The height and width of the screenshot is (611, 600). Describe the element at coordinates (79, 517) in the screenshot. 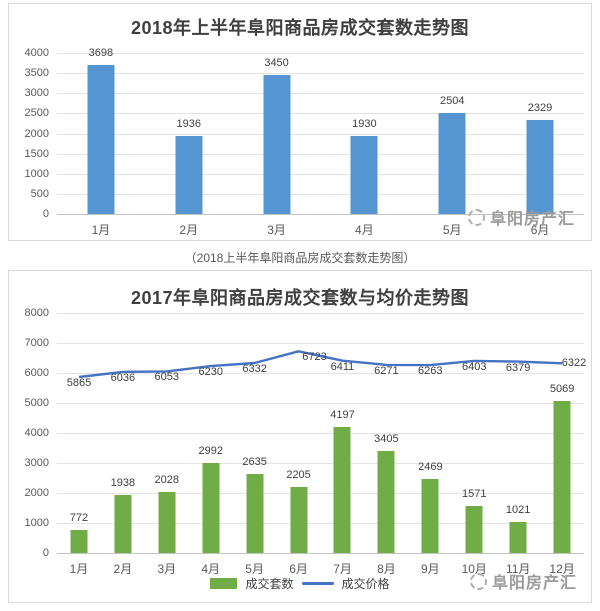

I see `bar-value-label: 772` at that location.